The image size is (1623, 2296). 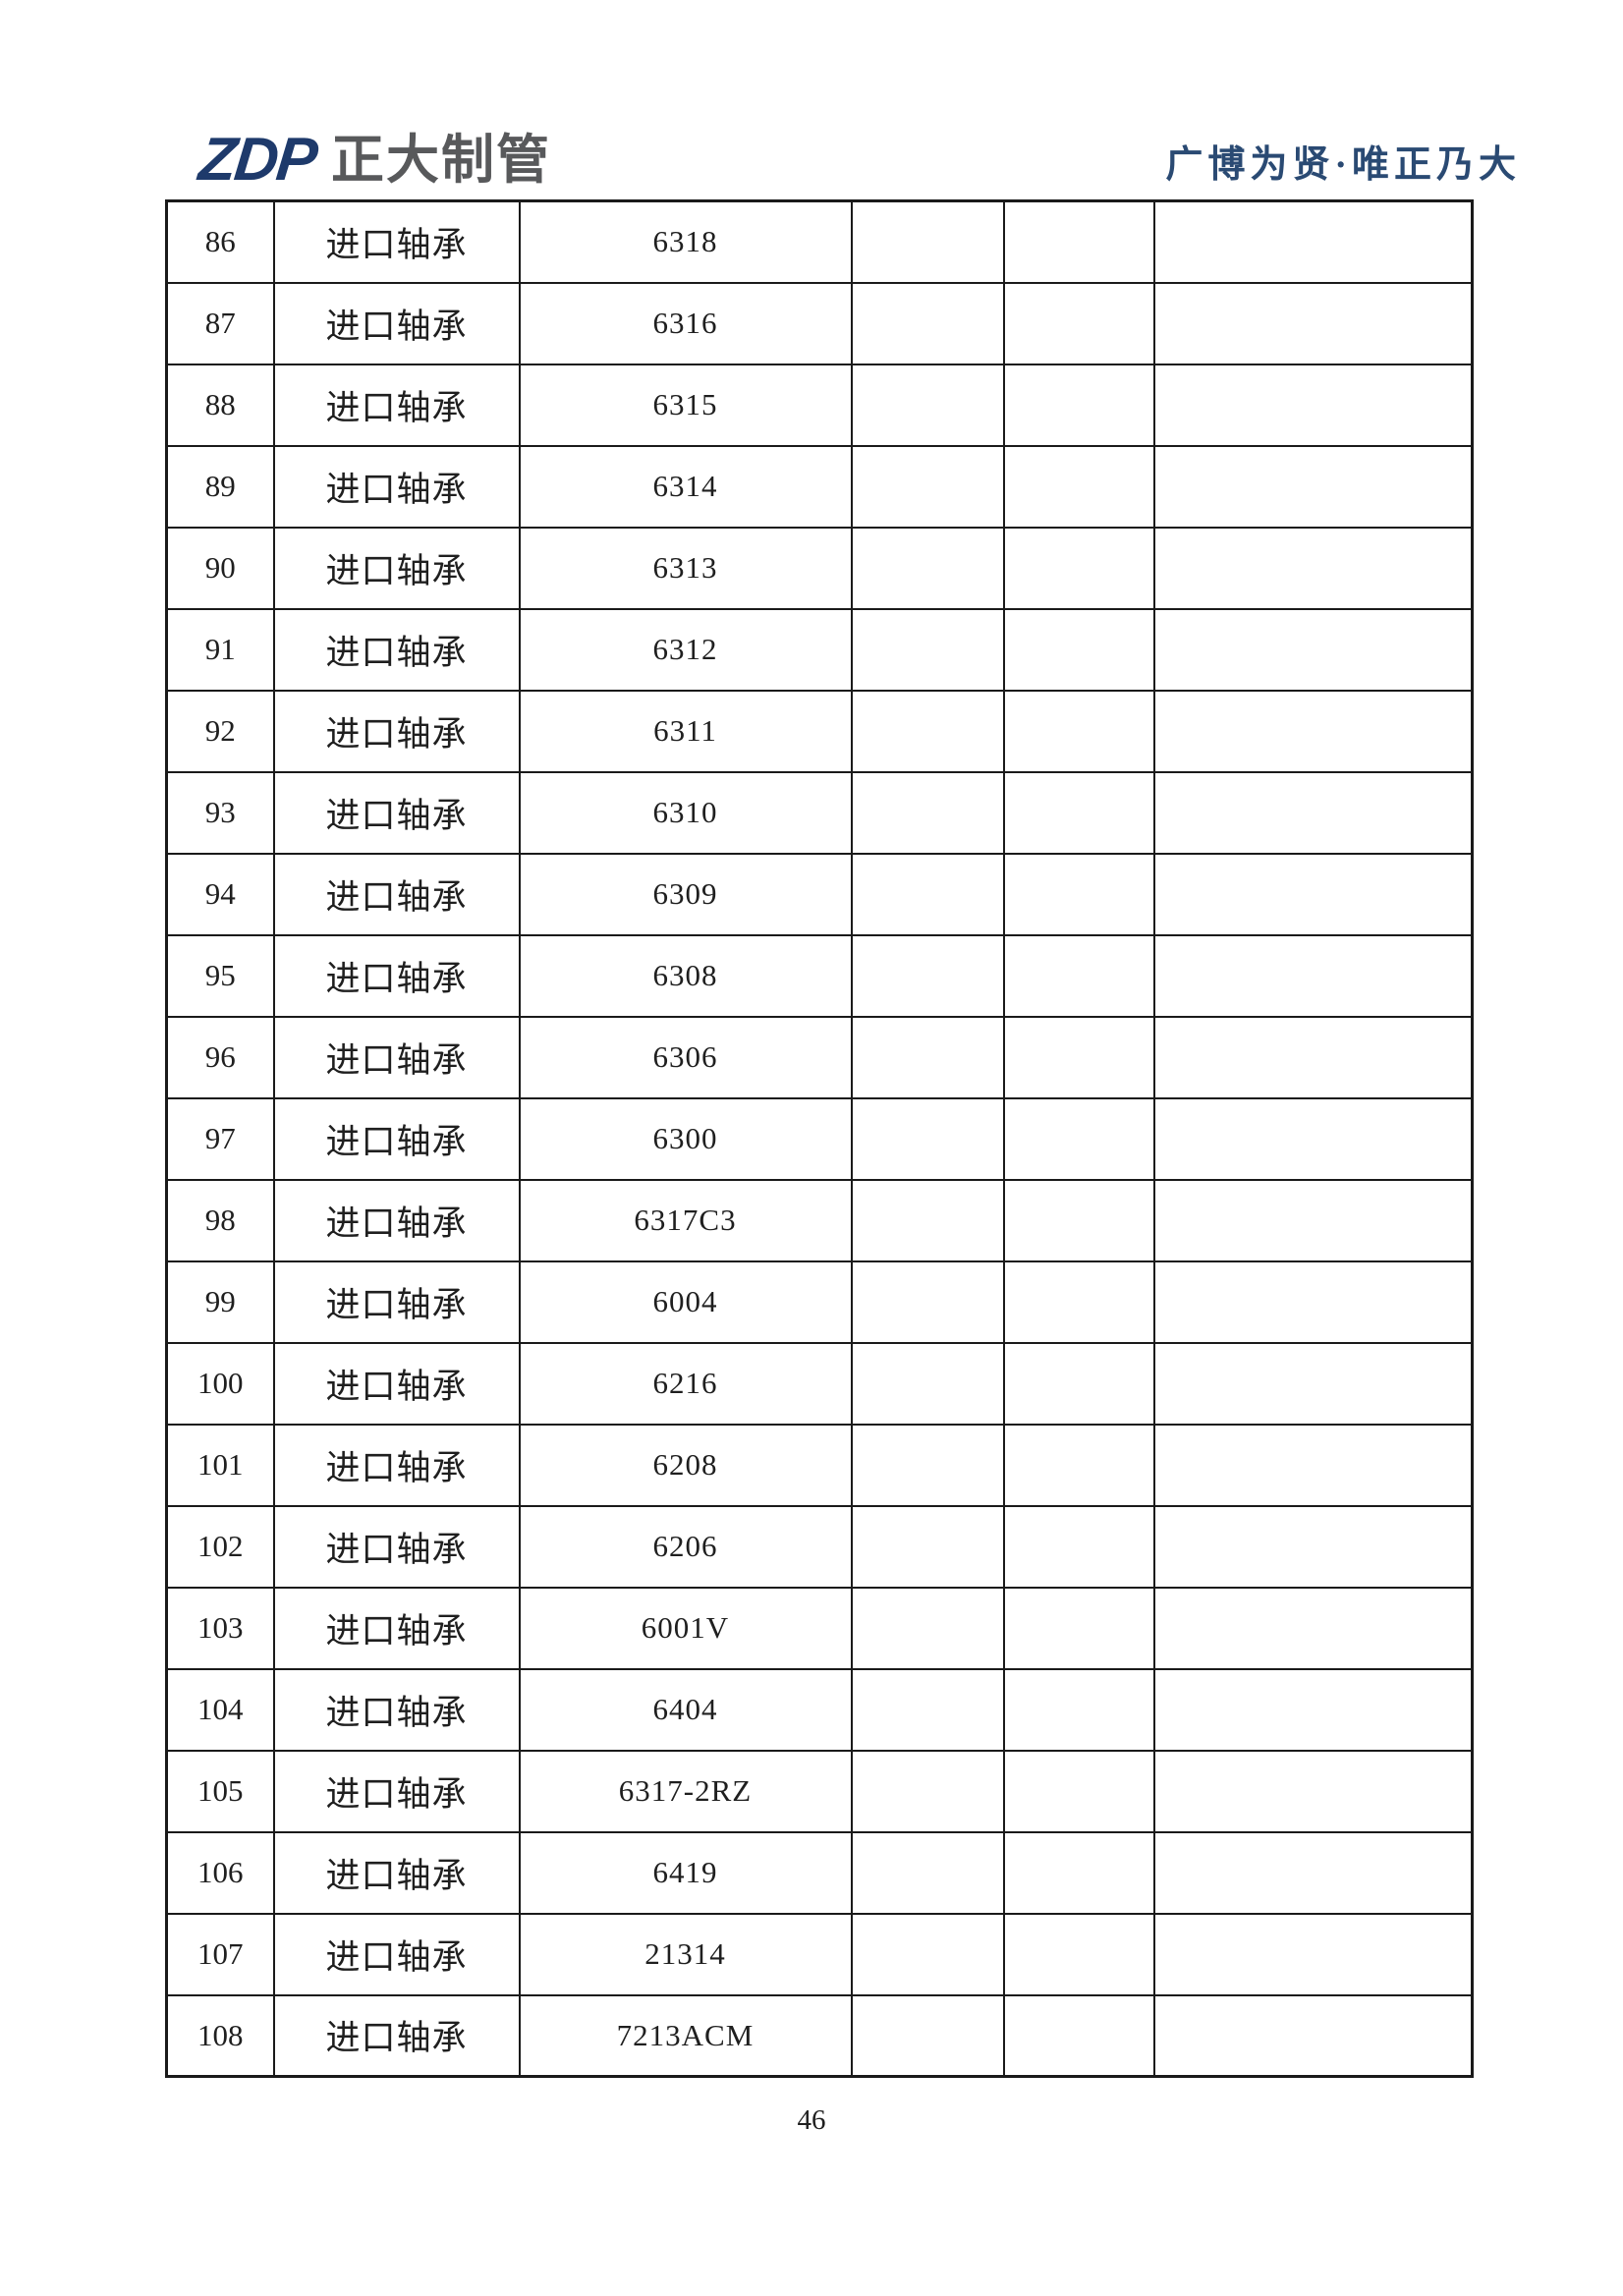 I want to click on table-row: 107 进口轴承 21314, so click(x=820, y=1954).